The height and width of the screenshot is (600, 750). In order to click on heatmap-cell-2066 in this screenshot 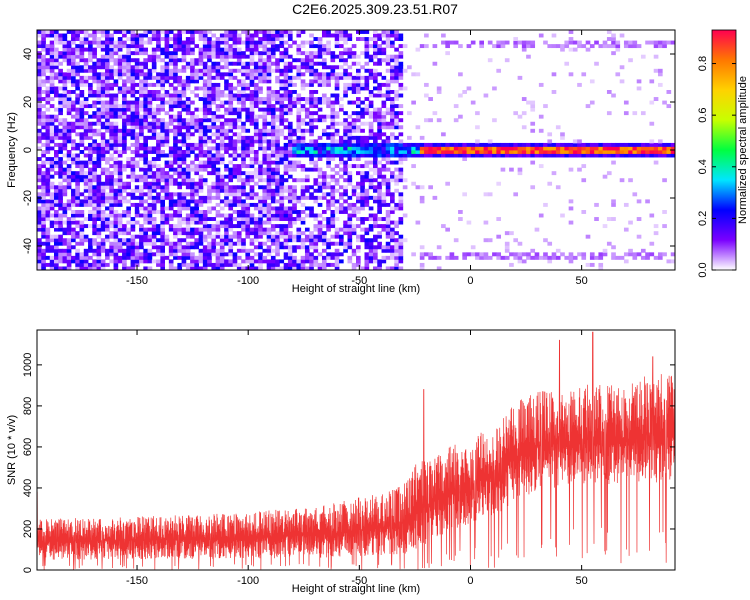, I will do `click(209, 159)`.